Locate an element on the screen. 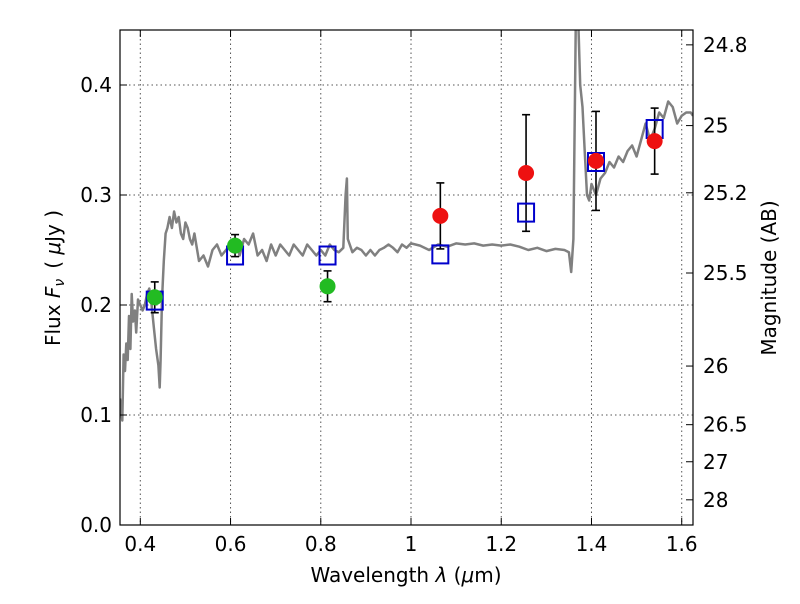 This screenshot has height=604, width=800. y2-tick-label: 25.5 is located at coordinates (725, 273).